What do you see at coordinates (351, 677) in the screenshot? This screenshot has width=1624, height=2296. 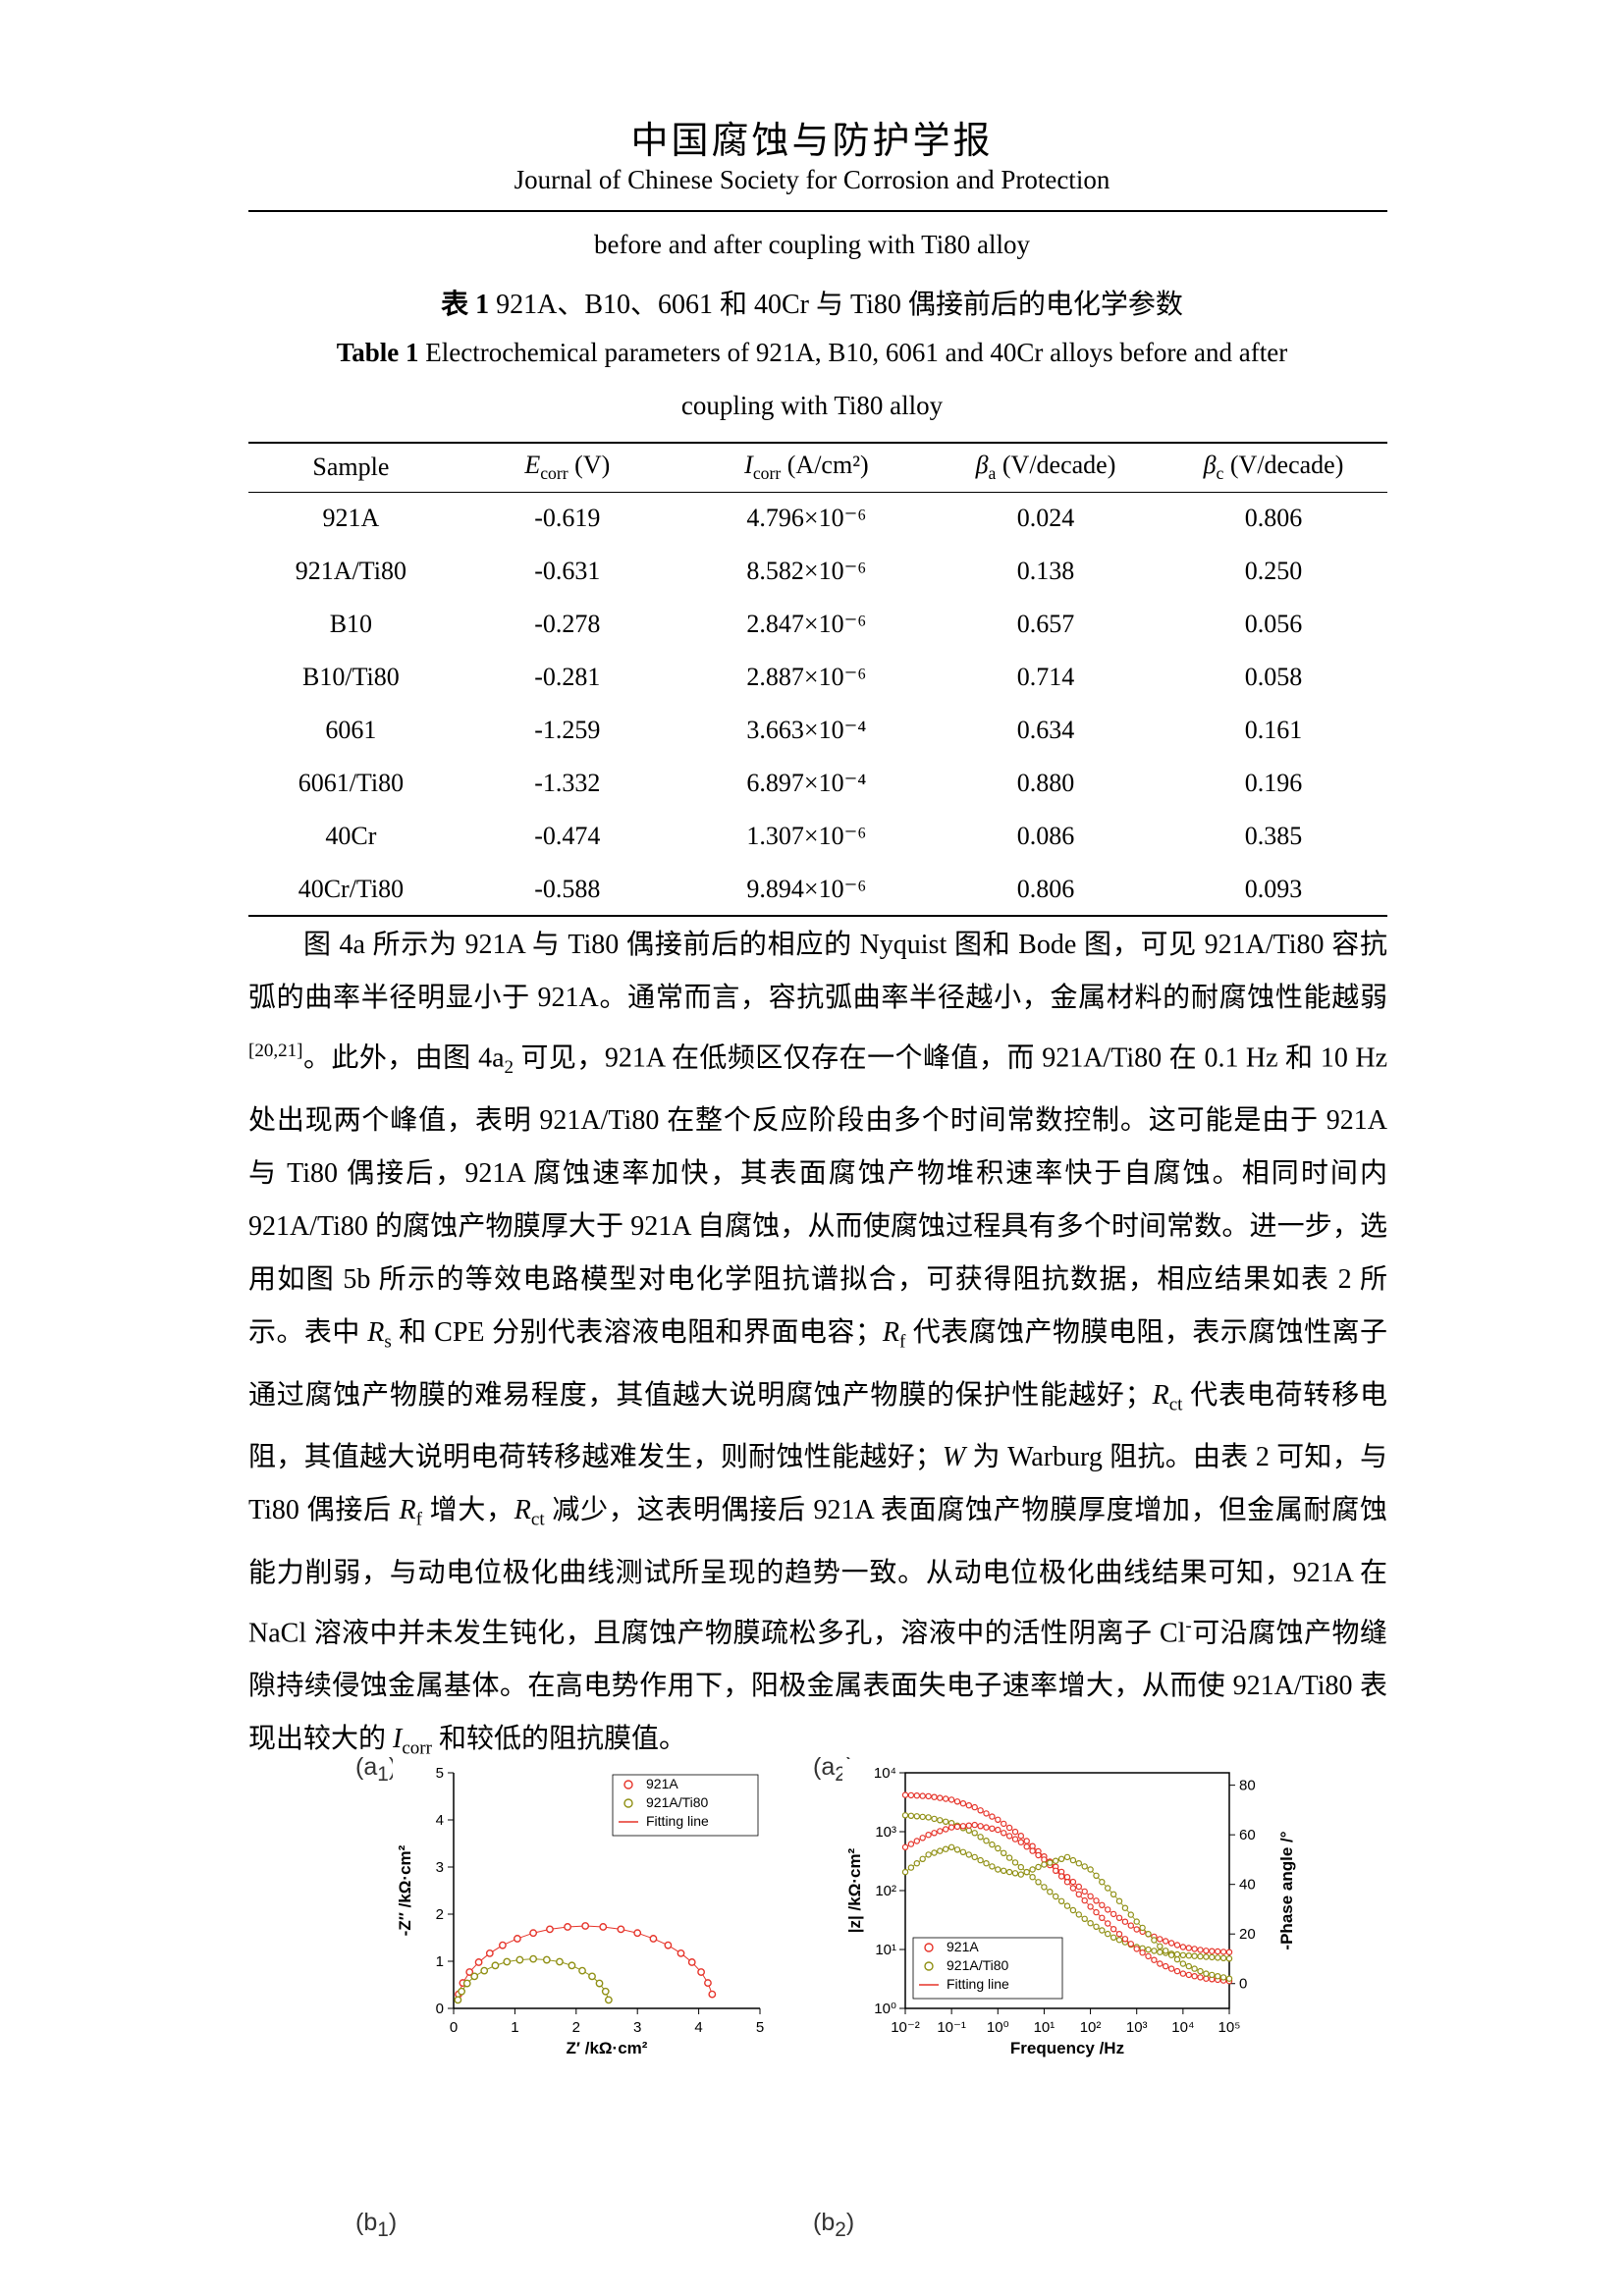 I see `table-cell: B10/Ti80` at bounding box center [351, 677].